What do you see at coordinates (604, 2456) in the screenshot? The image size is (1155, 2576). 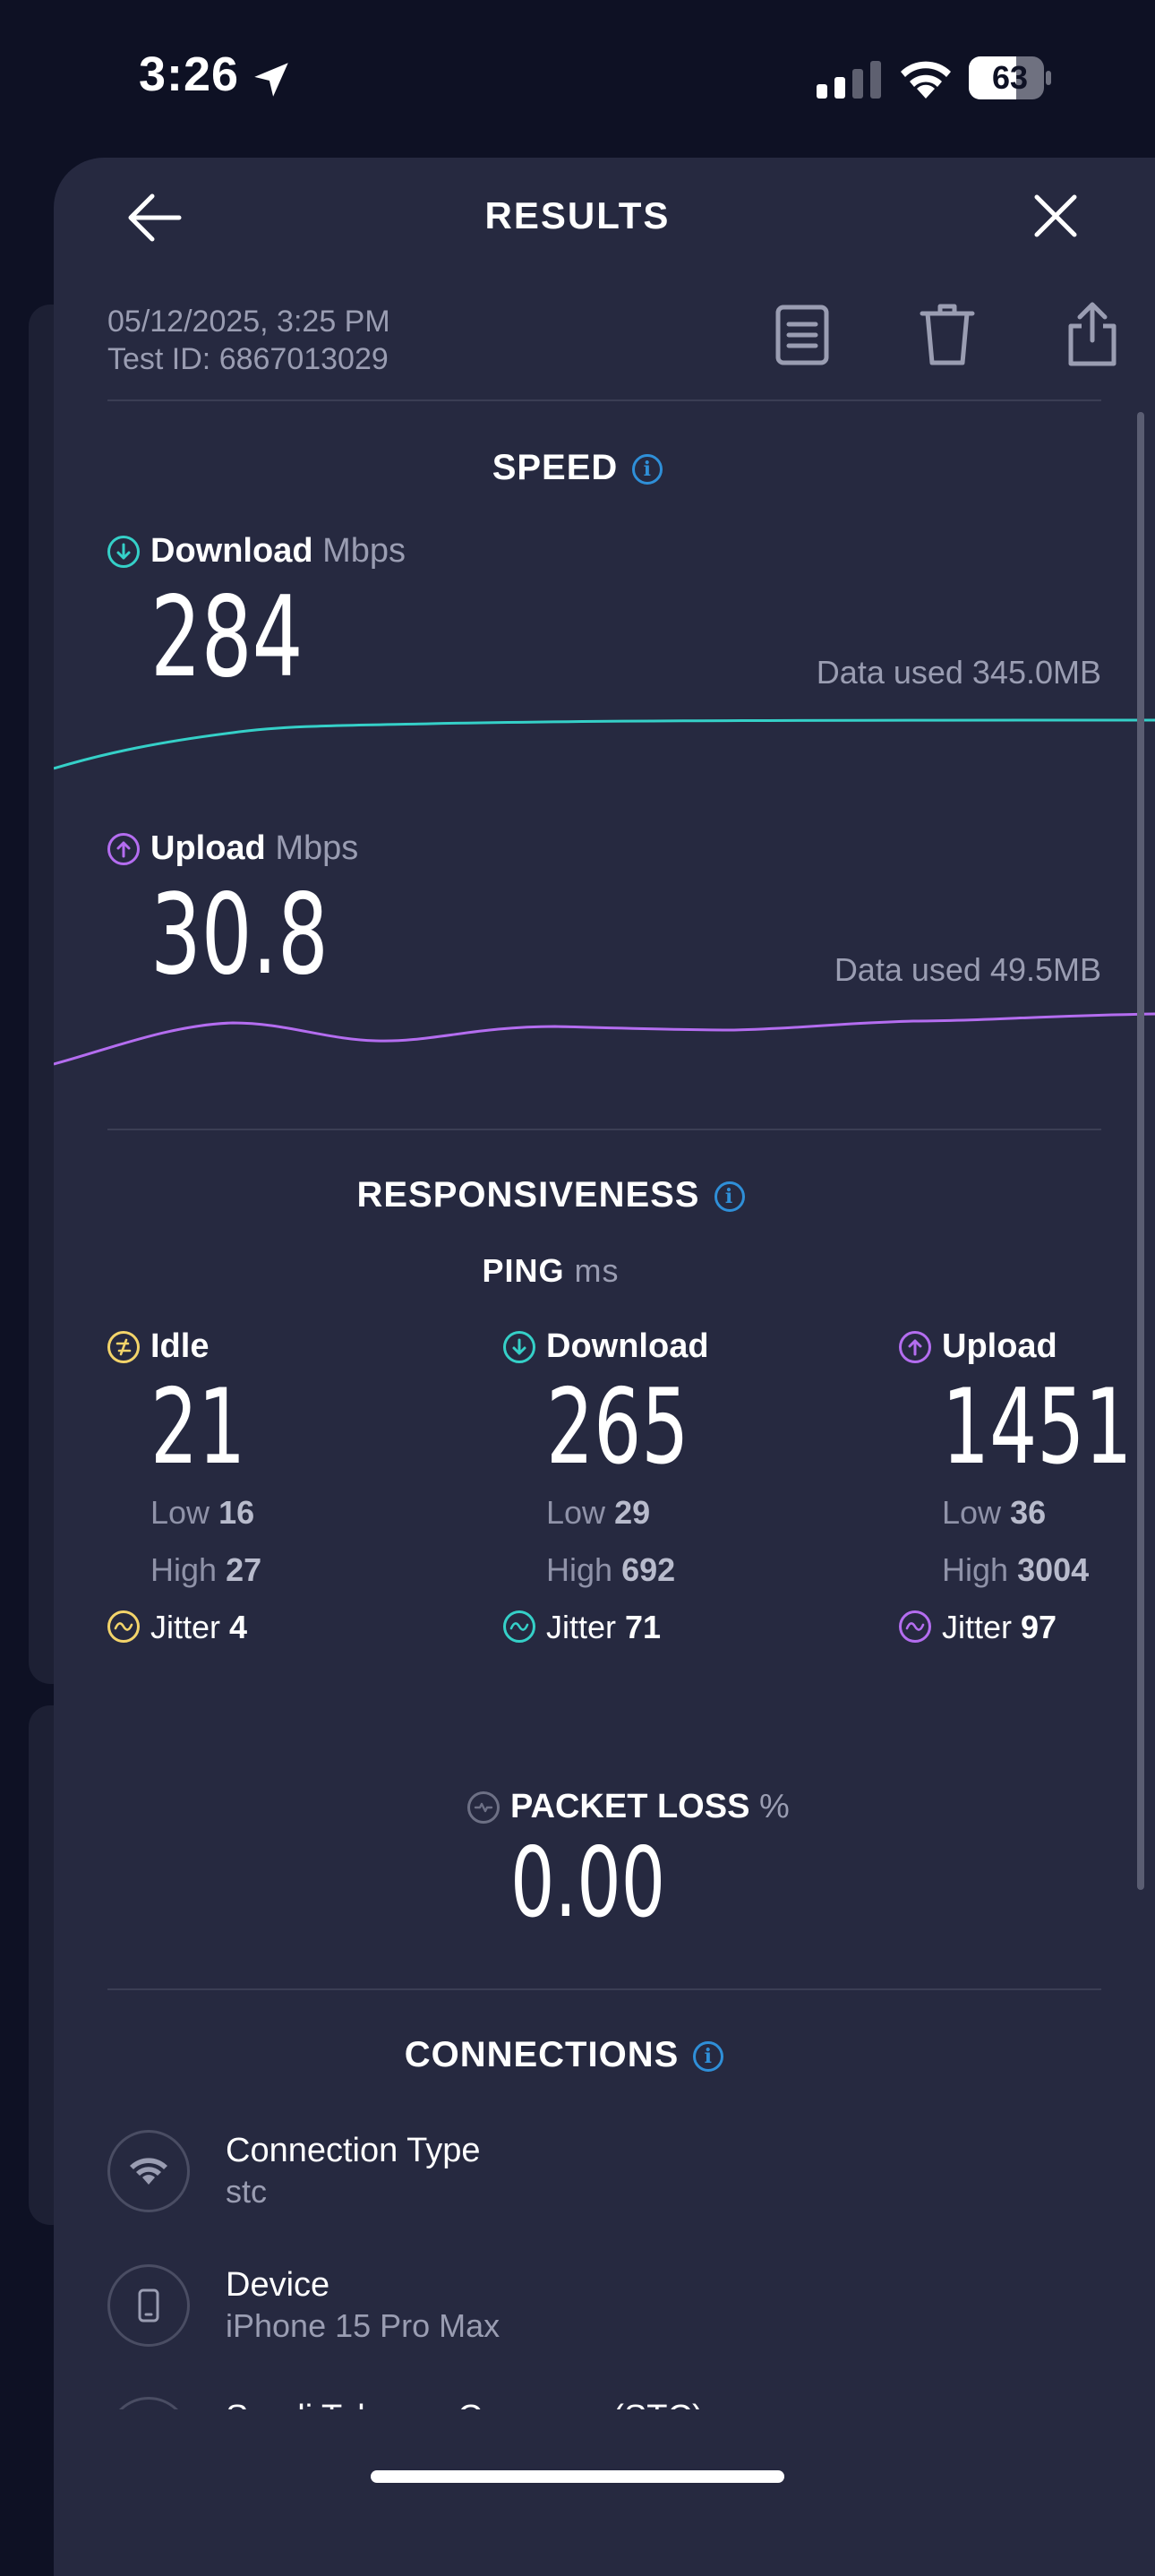 I see `bottom-fade` at bounding box center [604, 2456].